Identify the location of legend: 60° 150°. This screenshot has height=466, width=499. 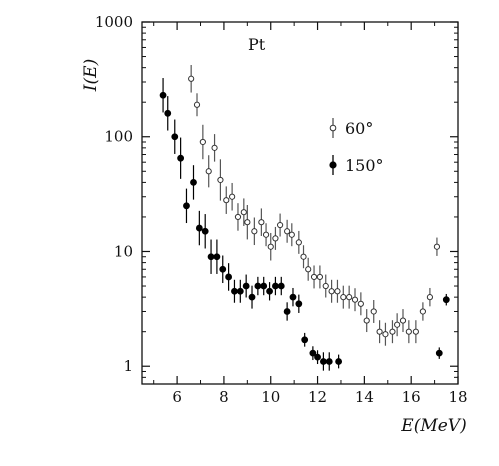
(356, 146).